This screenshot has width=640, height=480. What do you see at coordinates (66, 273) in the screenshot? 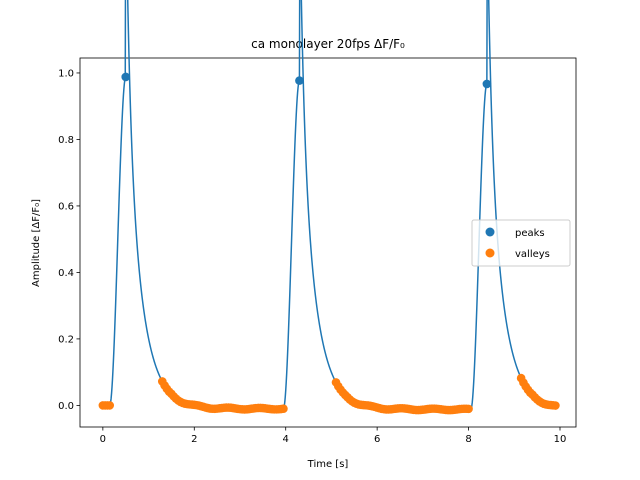
I see `y-tick-label: 0.4` at bounding box center [66, 273].